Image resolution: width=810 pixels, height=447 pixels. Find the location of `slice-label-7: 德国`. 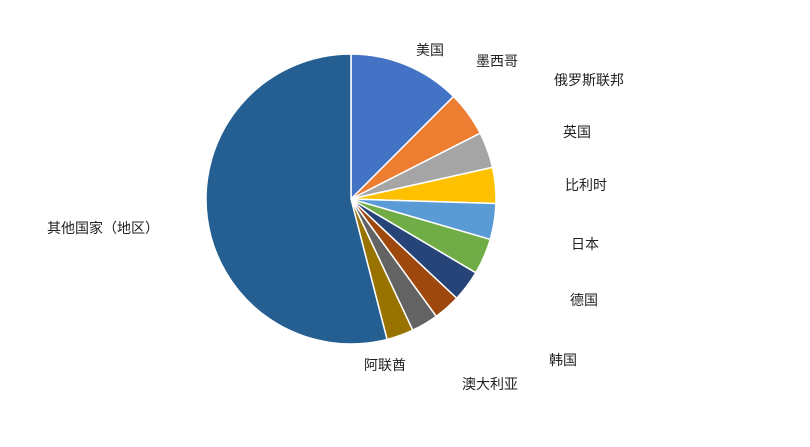

slice-label-7: 德国 is located at coordinates (584, 301).